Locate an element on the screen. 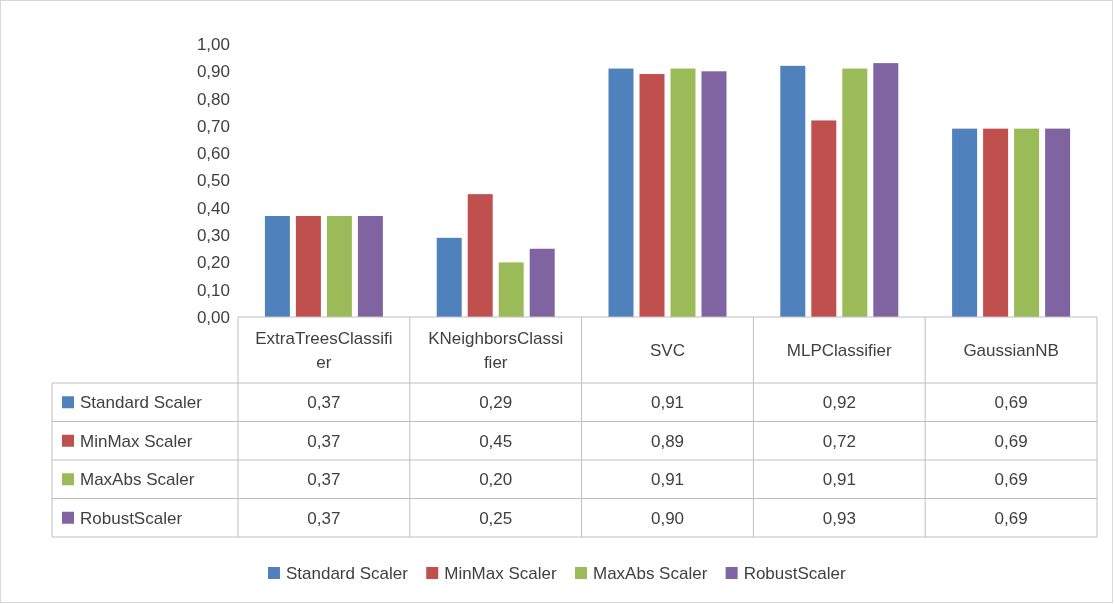  y-tick-label: 1,00 is located at coordinates (213, 44).